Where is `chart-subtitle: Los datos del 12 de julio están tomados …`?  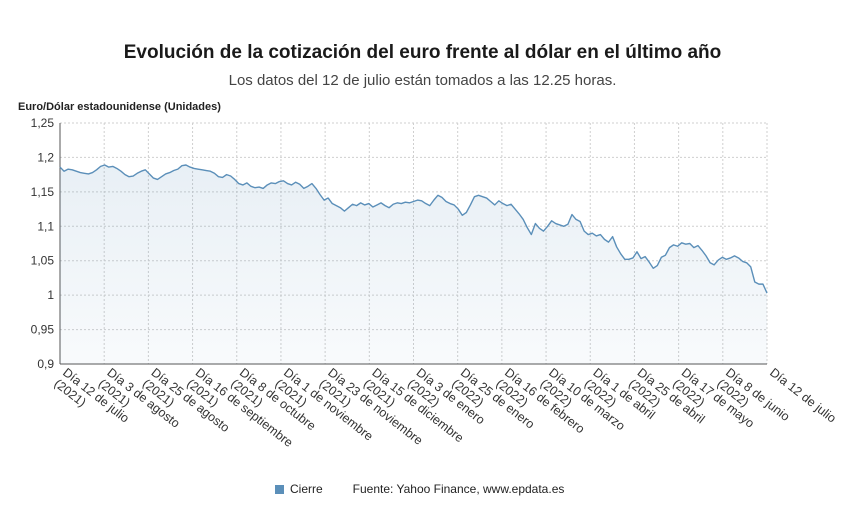
chart-subtitle: Los datos del 12 de julio están tomados … is located at coordinates (422, 80).